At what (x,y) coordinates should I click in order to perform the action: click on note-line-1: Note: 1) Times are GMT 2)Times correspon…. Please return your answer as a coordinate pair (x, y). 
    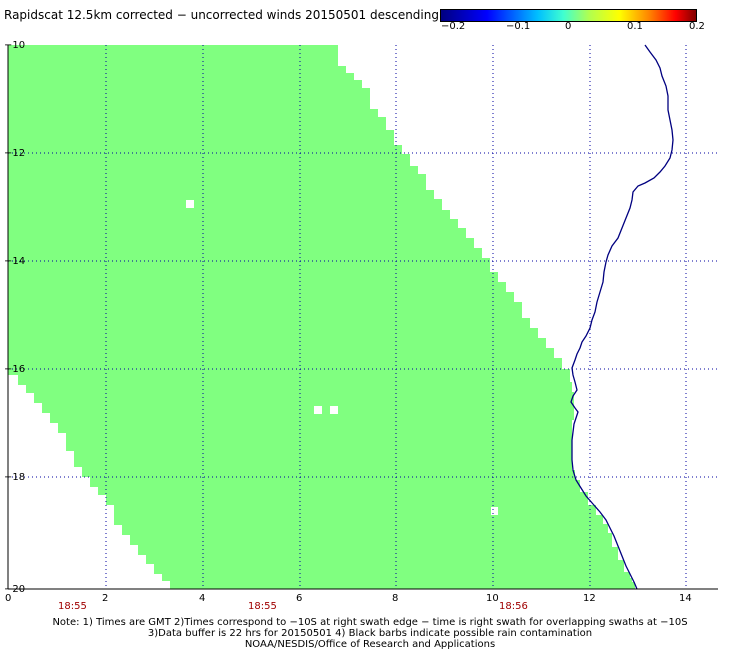
    Looking at the image, I should click on (370, 622).